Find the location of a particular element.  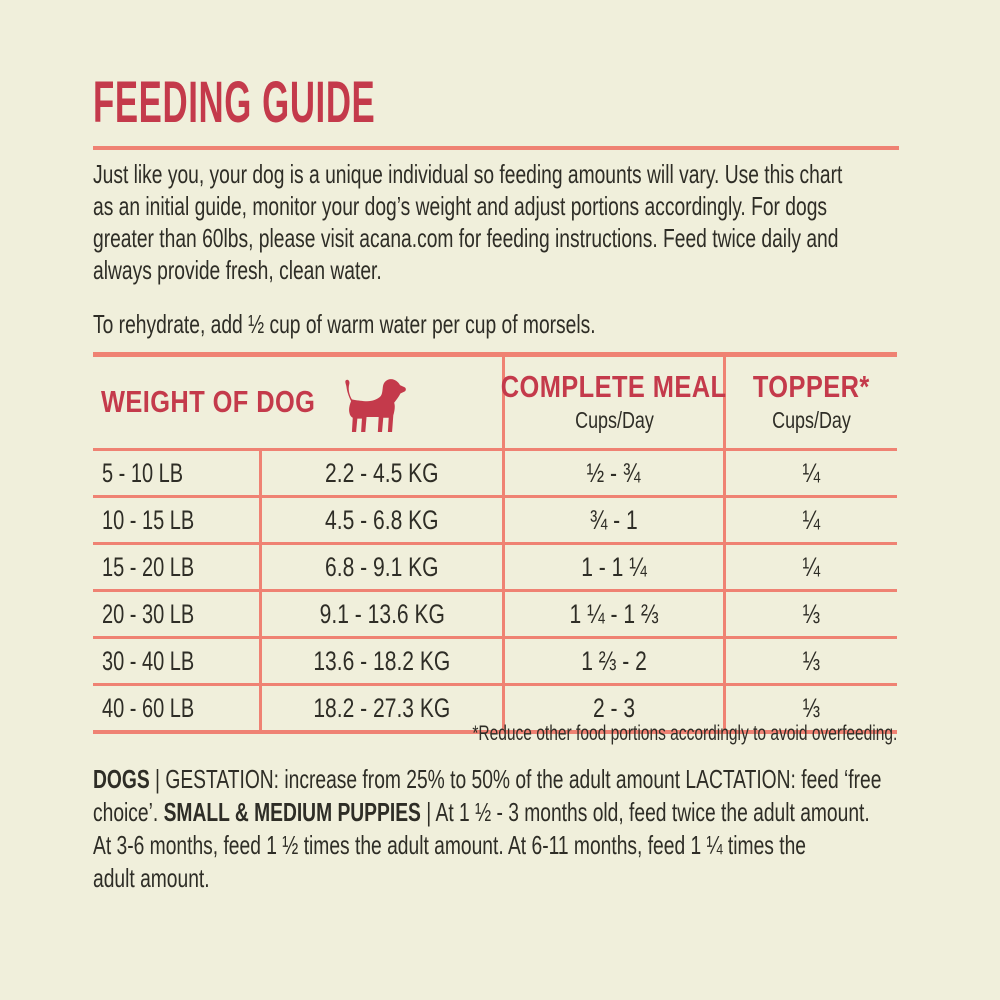

kg-cell: 13.6 - 18.2 KG is located at coordinates (380, 661).